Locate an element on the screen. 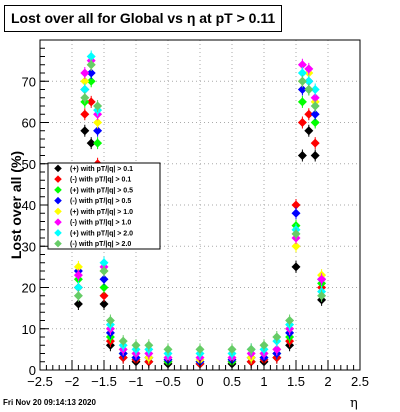 The image size is (400, 412). legend-entry: (+) with pT/|q| > 2.0 is located at coordinates (101, 233).